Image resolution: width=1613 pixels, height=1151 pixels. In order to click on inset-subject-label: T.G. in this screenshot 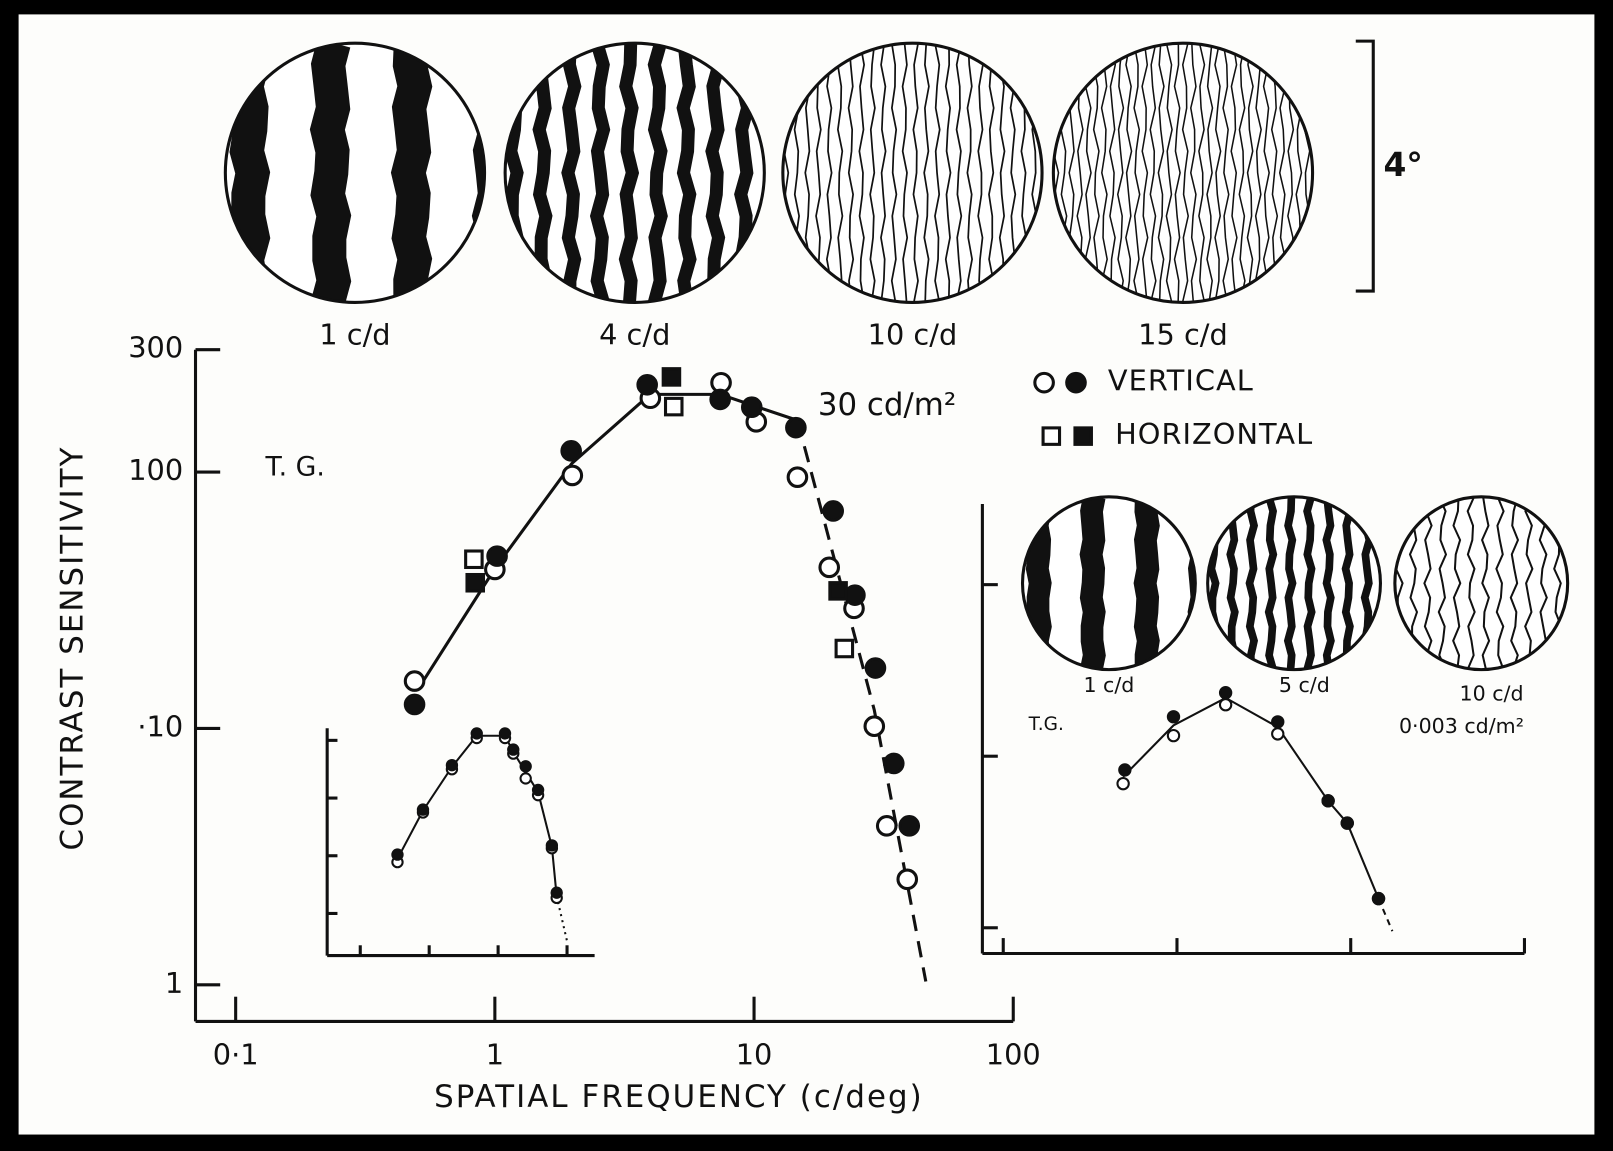, I will do `click(1046, 724)`.